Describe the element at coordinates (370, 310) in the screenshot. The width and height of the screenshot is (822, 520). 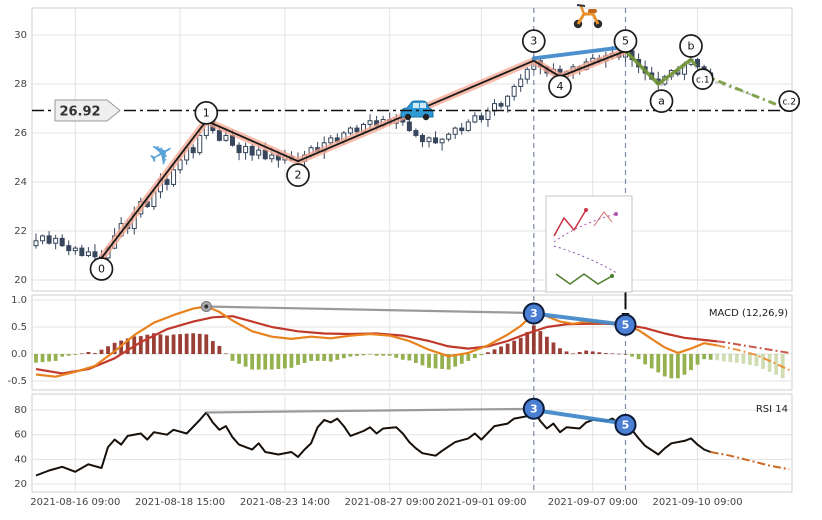
I see `macd-divergence-gray-line` at that location.